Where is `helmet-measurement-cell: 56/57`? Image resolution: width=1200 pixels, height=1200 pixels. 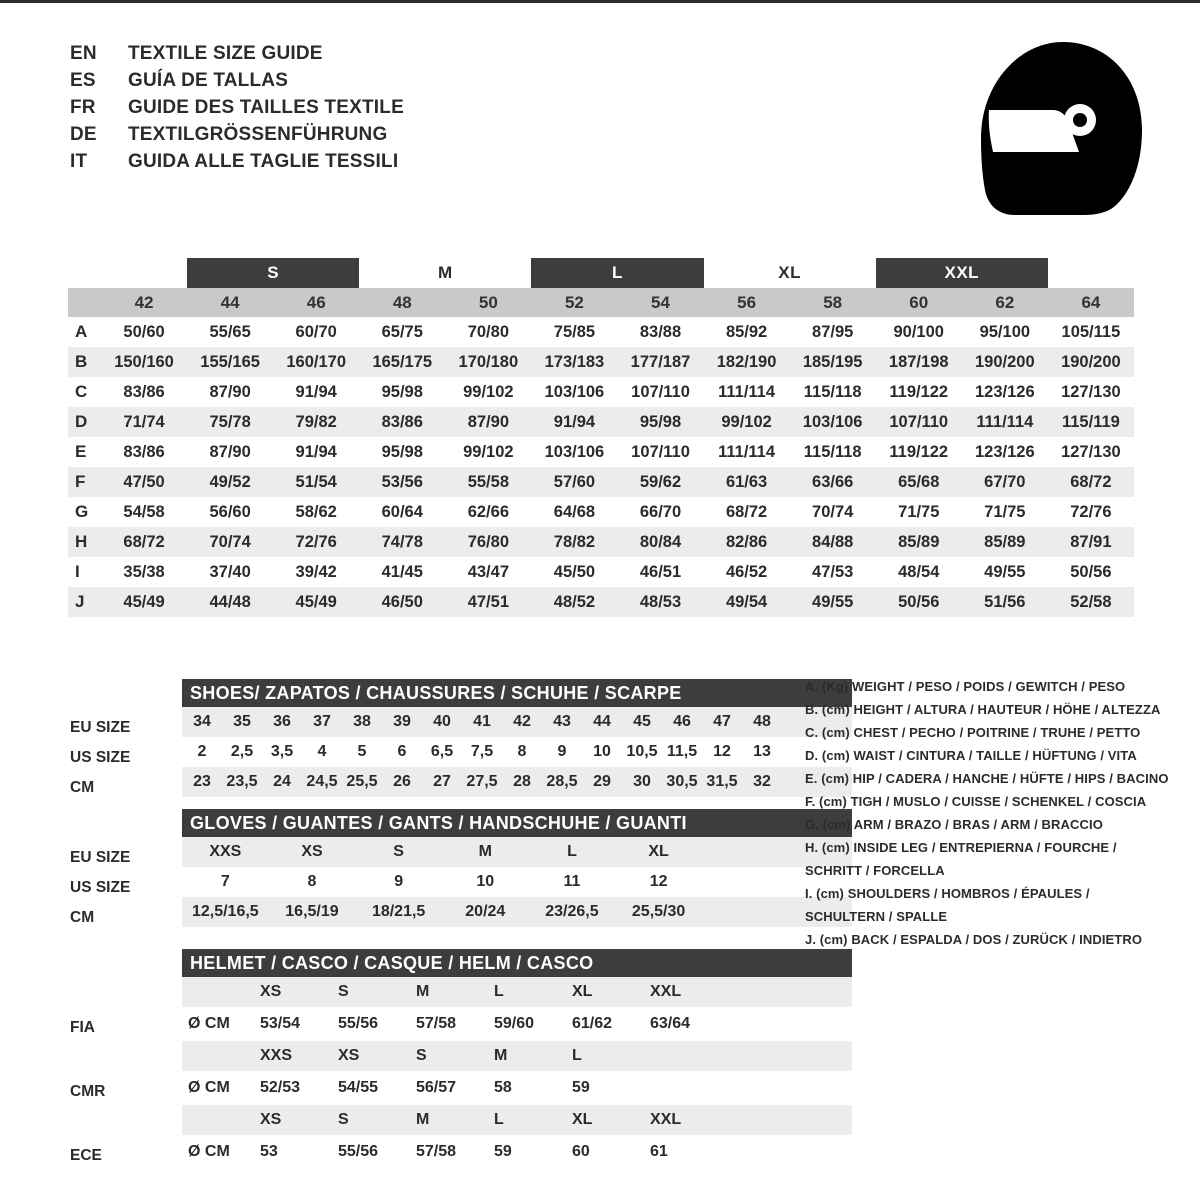
helmet-measurement-cell: 56/57 is located at coordinates (436, 1087).